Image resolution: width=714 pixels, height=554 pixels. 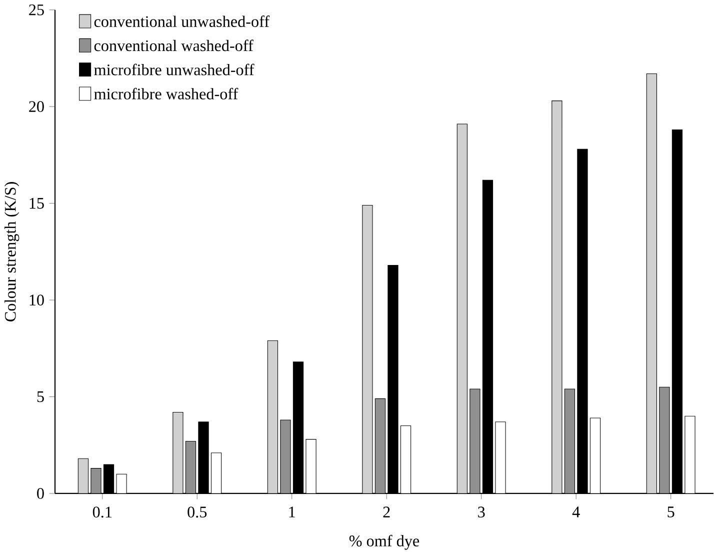 What do you see at coordinates (12, 252) in the screenshot?
I see `y-axis-title: Colour strength (K/S)` at bounding box center [12, 252].